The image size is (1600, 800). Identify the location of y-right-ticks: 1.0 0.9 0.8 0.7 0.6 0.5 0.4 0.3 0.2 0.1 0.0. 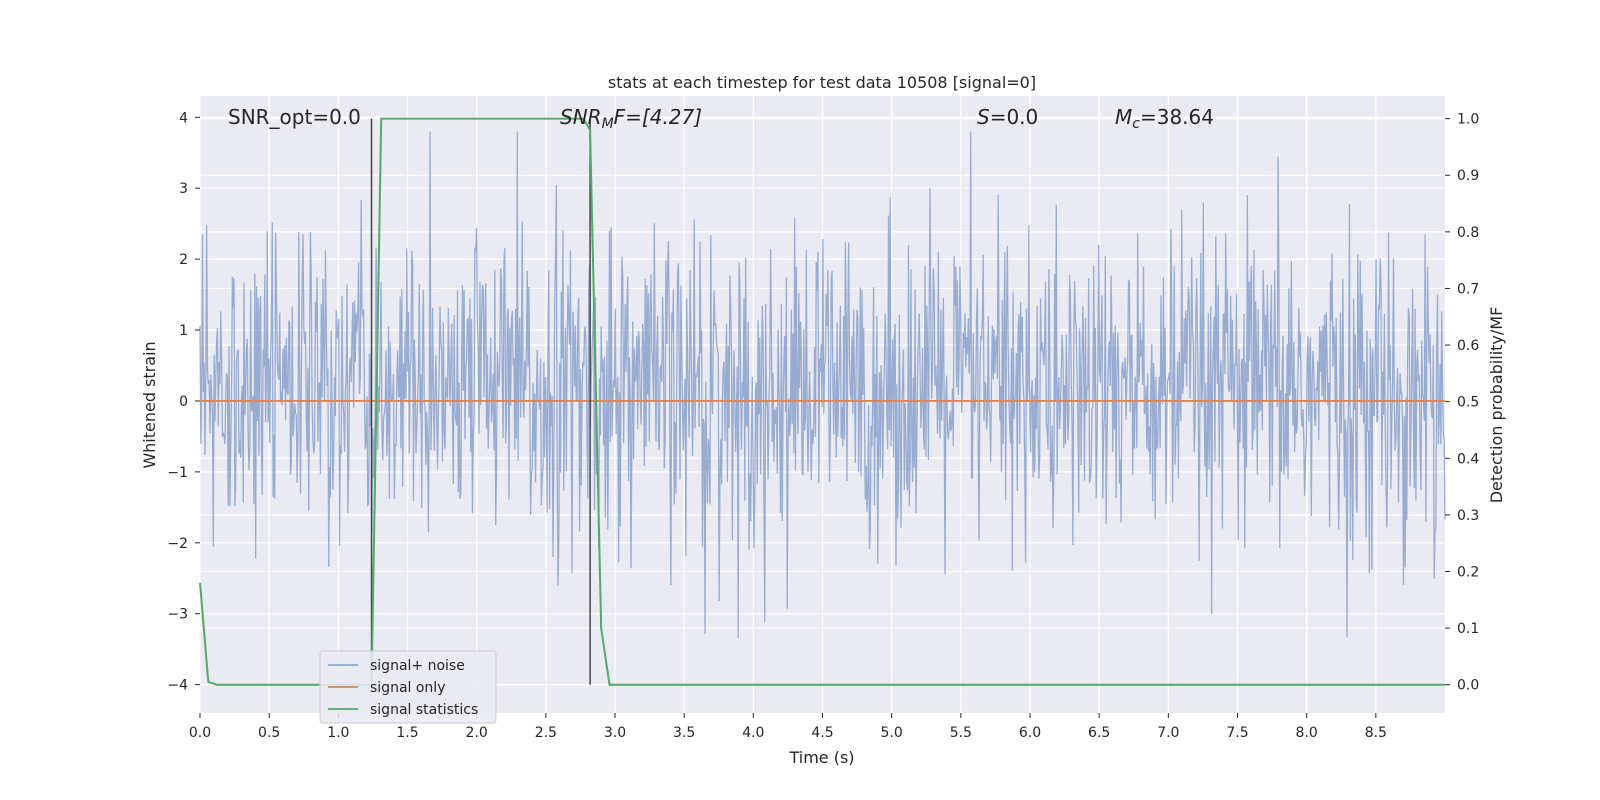
(1462, 403).